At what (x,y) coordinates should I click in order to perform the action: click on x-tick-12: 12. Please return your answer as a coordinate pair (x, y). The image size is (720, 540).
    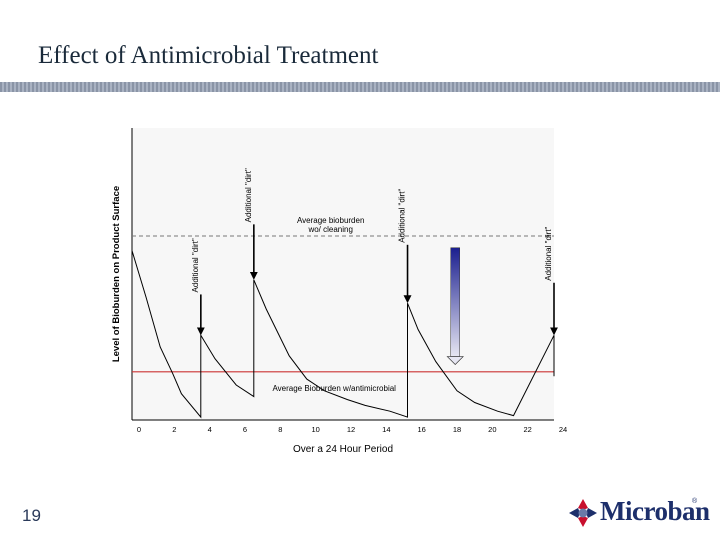
    Looking at the image, I should click on (351, 429).